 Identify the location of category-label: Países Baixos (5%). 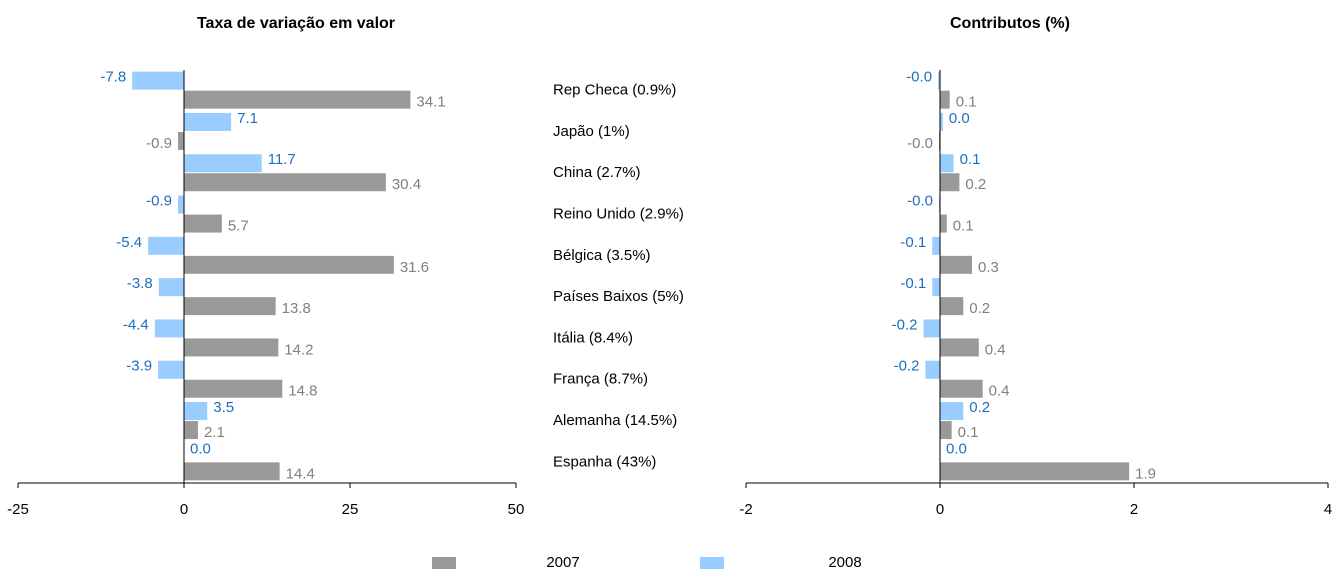
(618, 296).